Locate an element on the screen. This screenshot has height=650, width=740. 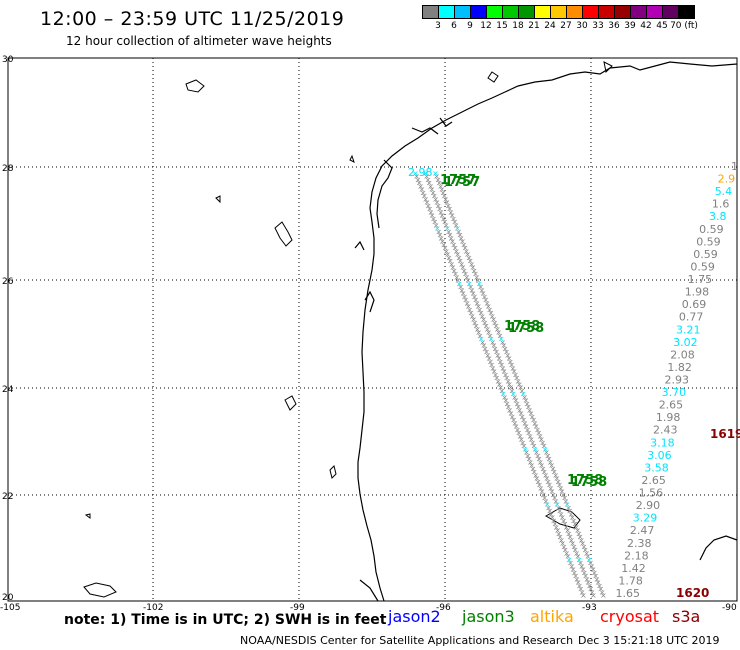
legend-jason2: jason2 is located at coordinates (414, 616).